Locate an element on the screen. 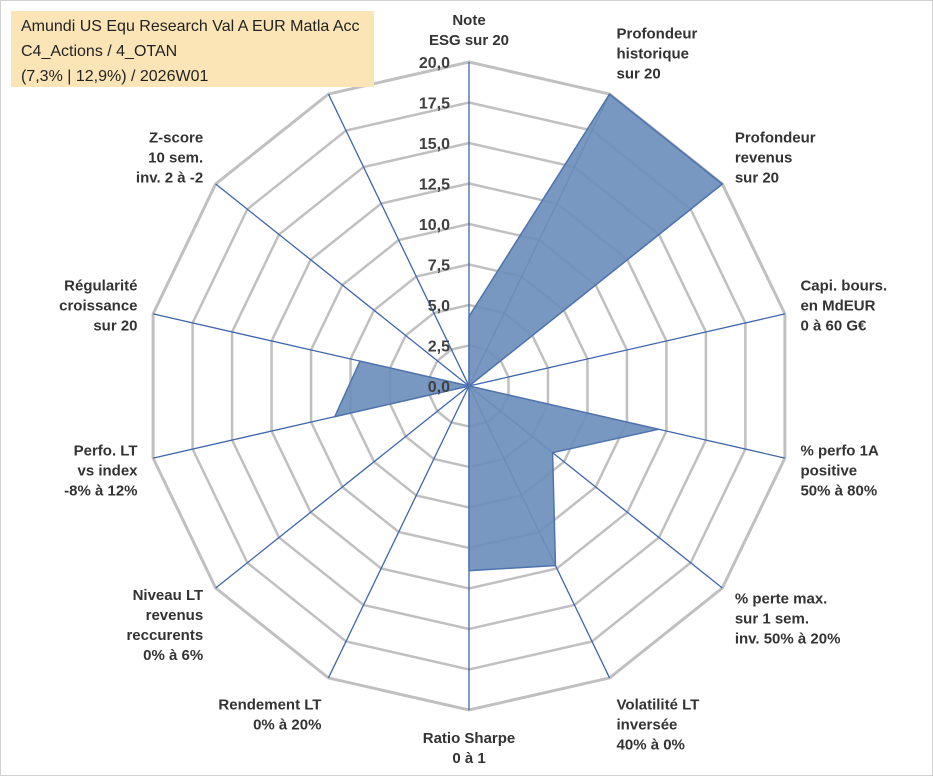 The image size is (933, 777). axis-label-line: Perfo. LT is located at coordinates (106, 450).